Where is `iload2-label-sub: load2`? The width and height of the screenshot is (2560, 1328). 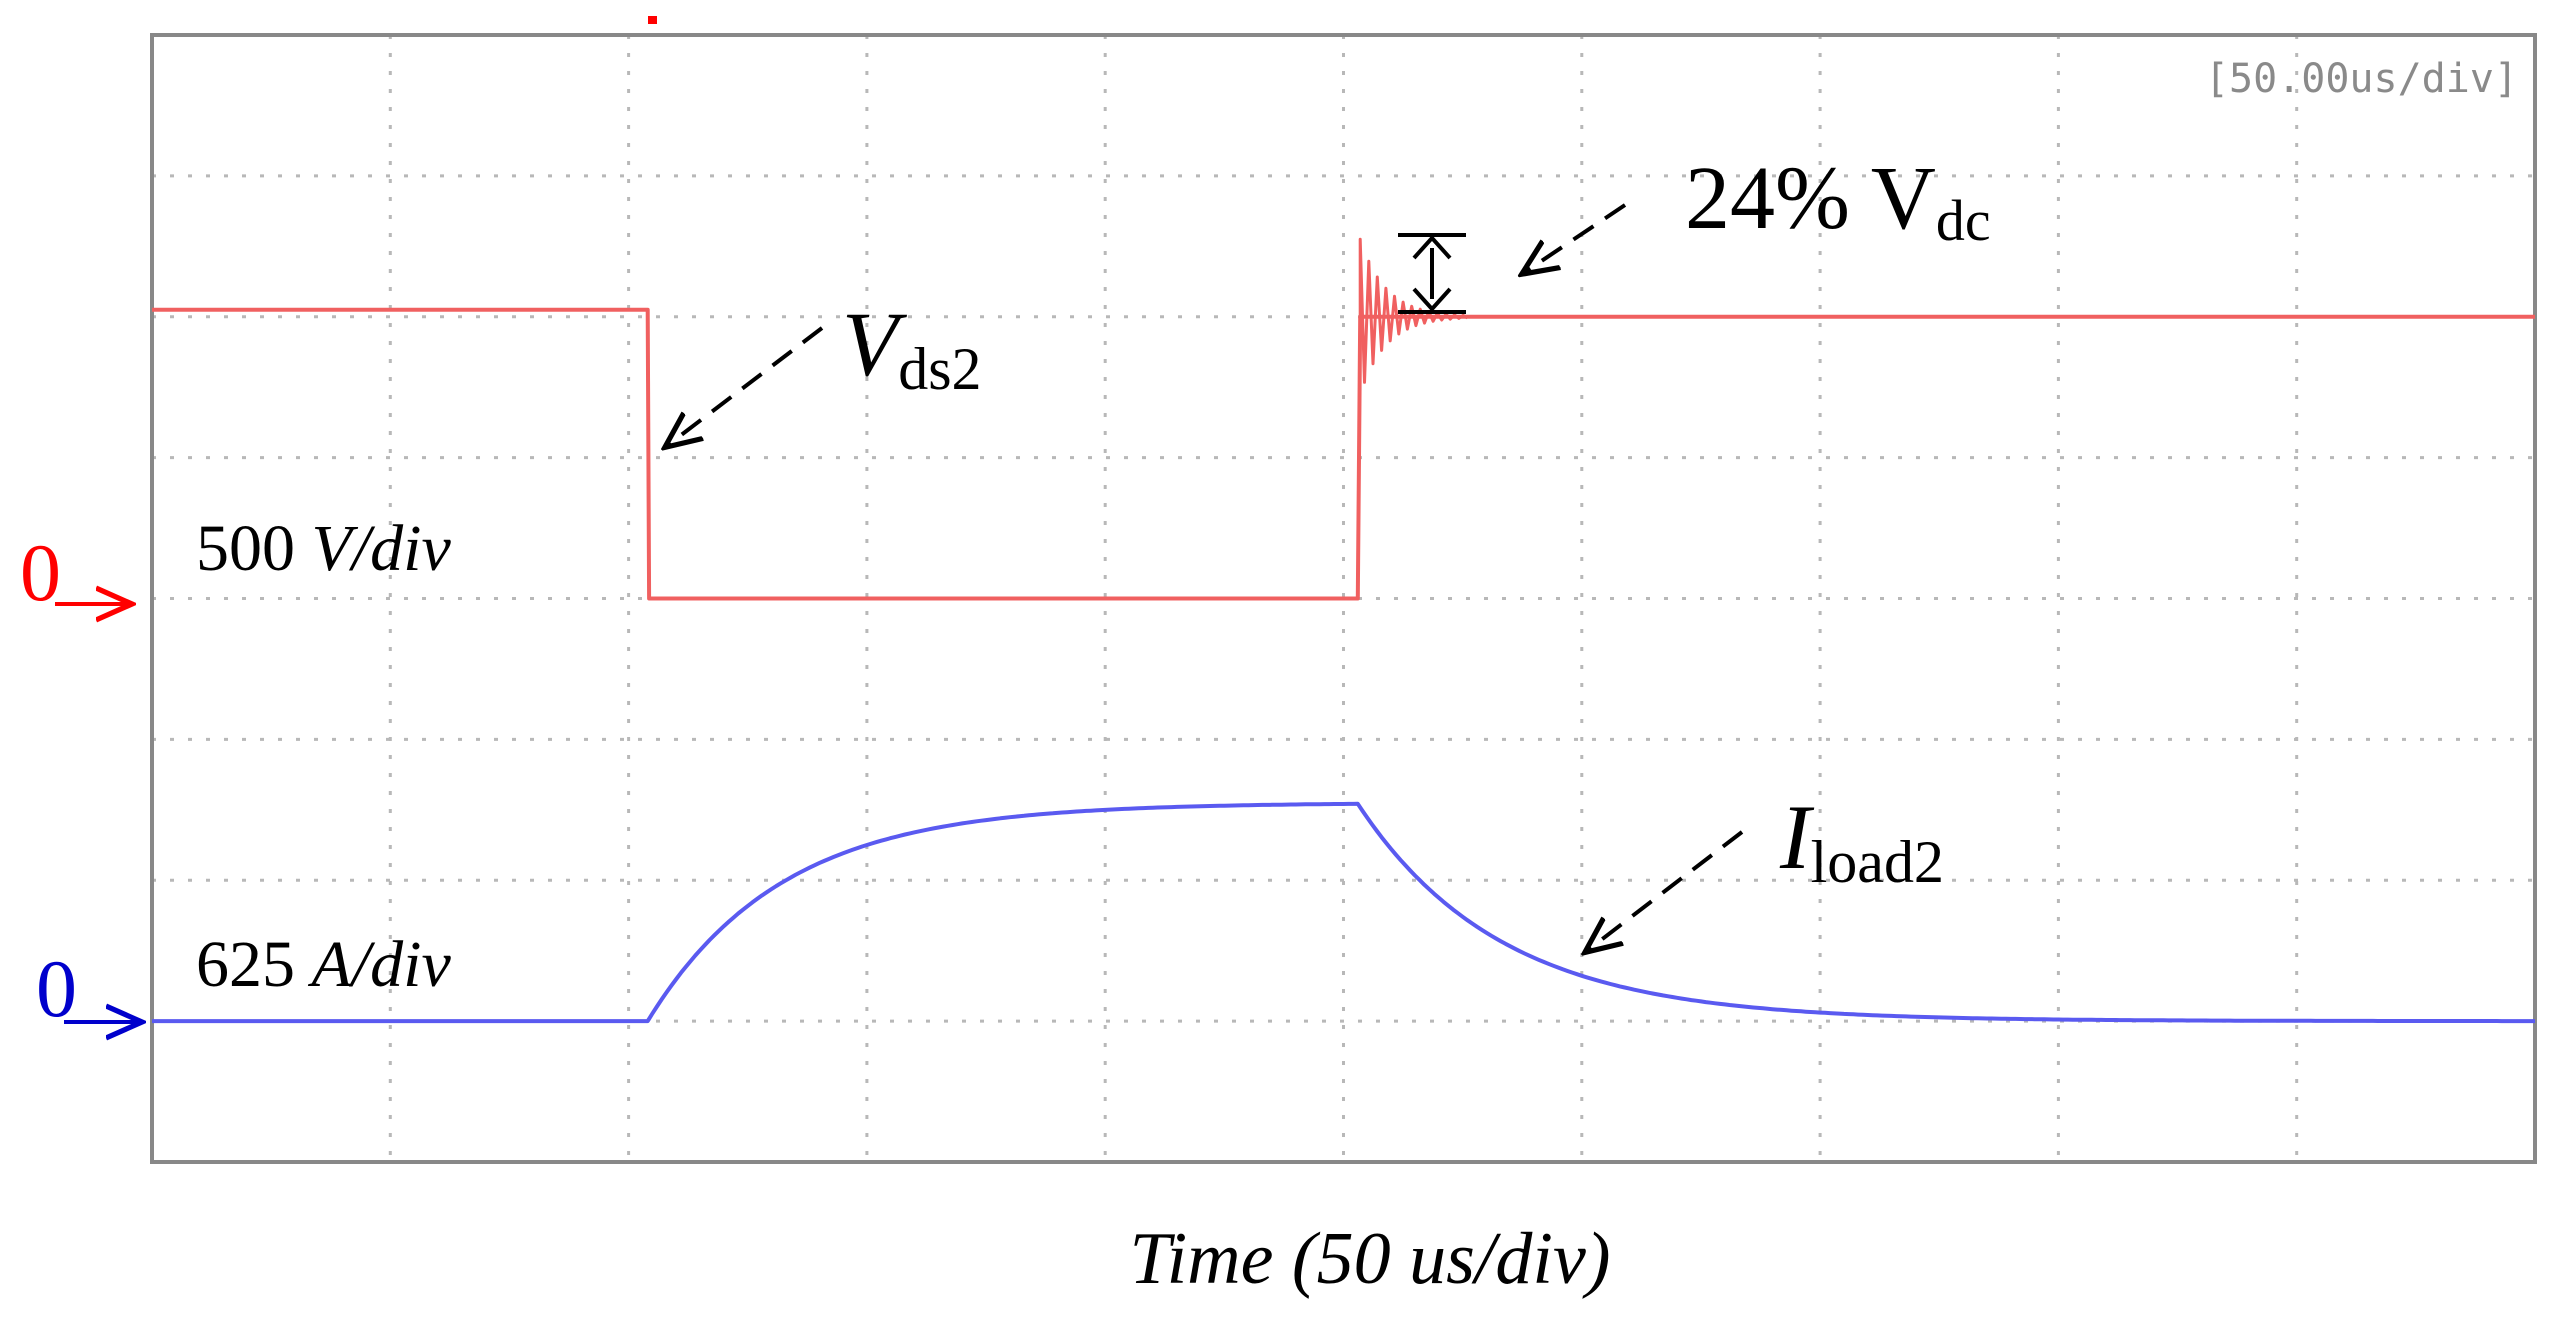 iload2-label-sub: load2 is located at coordinates (1877, 862).